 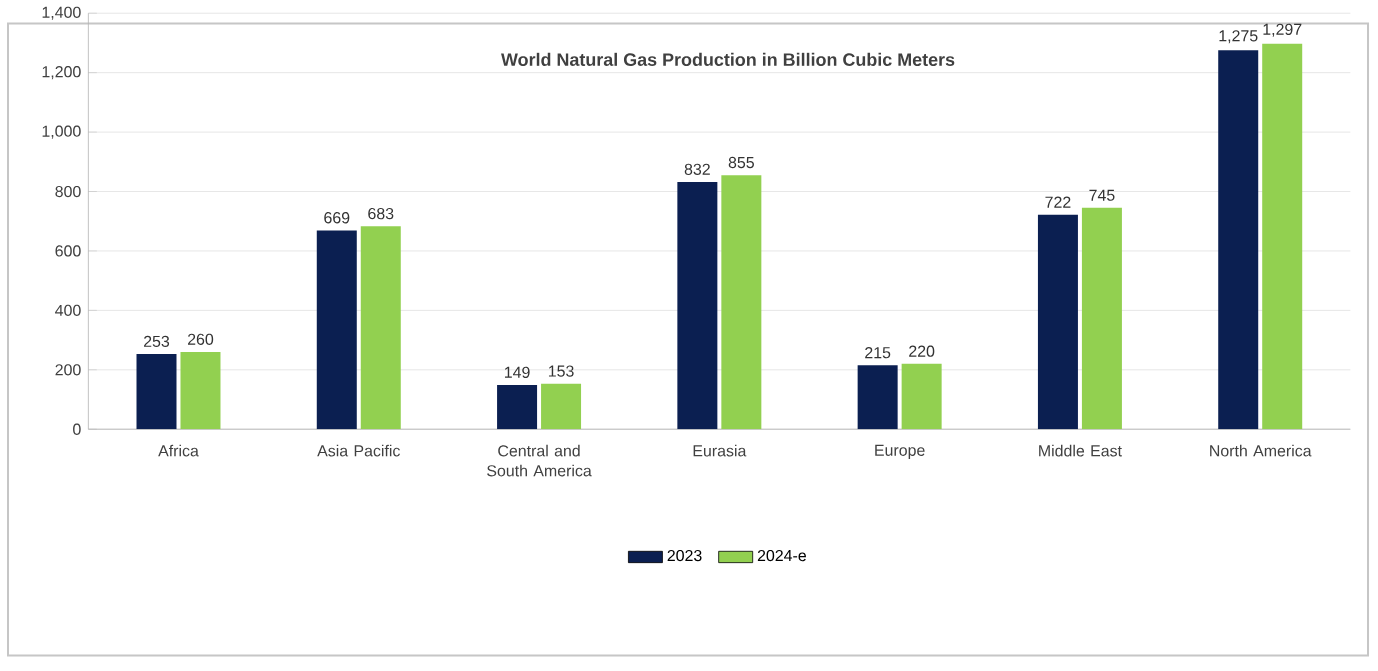 I want to click on data-label: 745, so click(x=1102, y=195).